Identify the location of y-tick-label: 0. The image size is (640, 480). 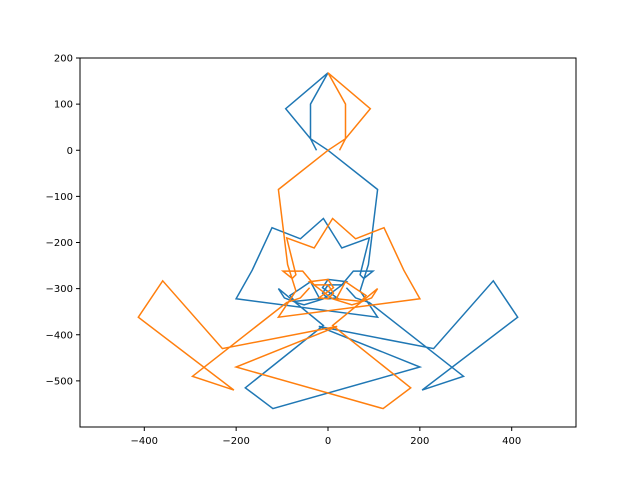
(70, 151).